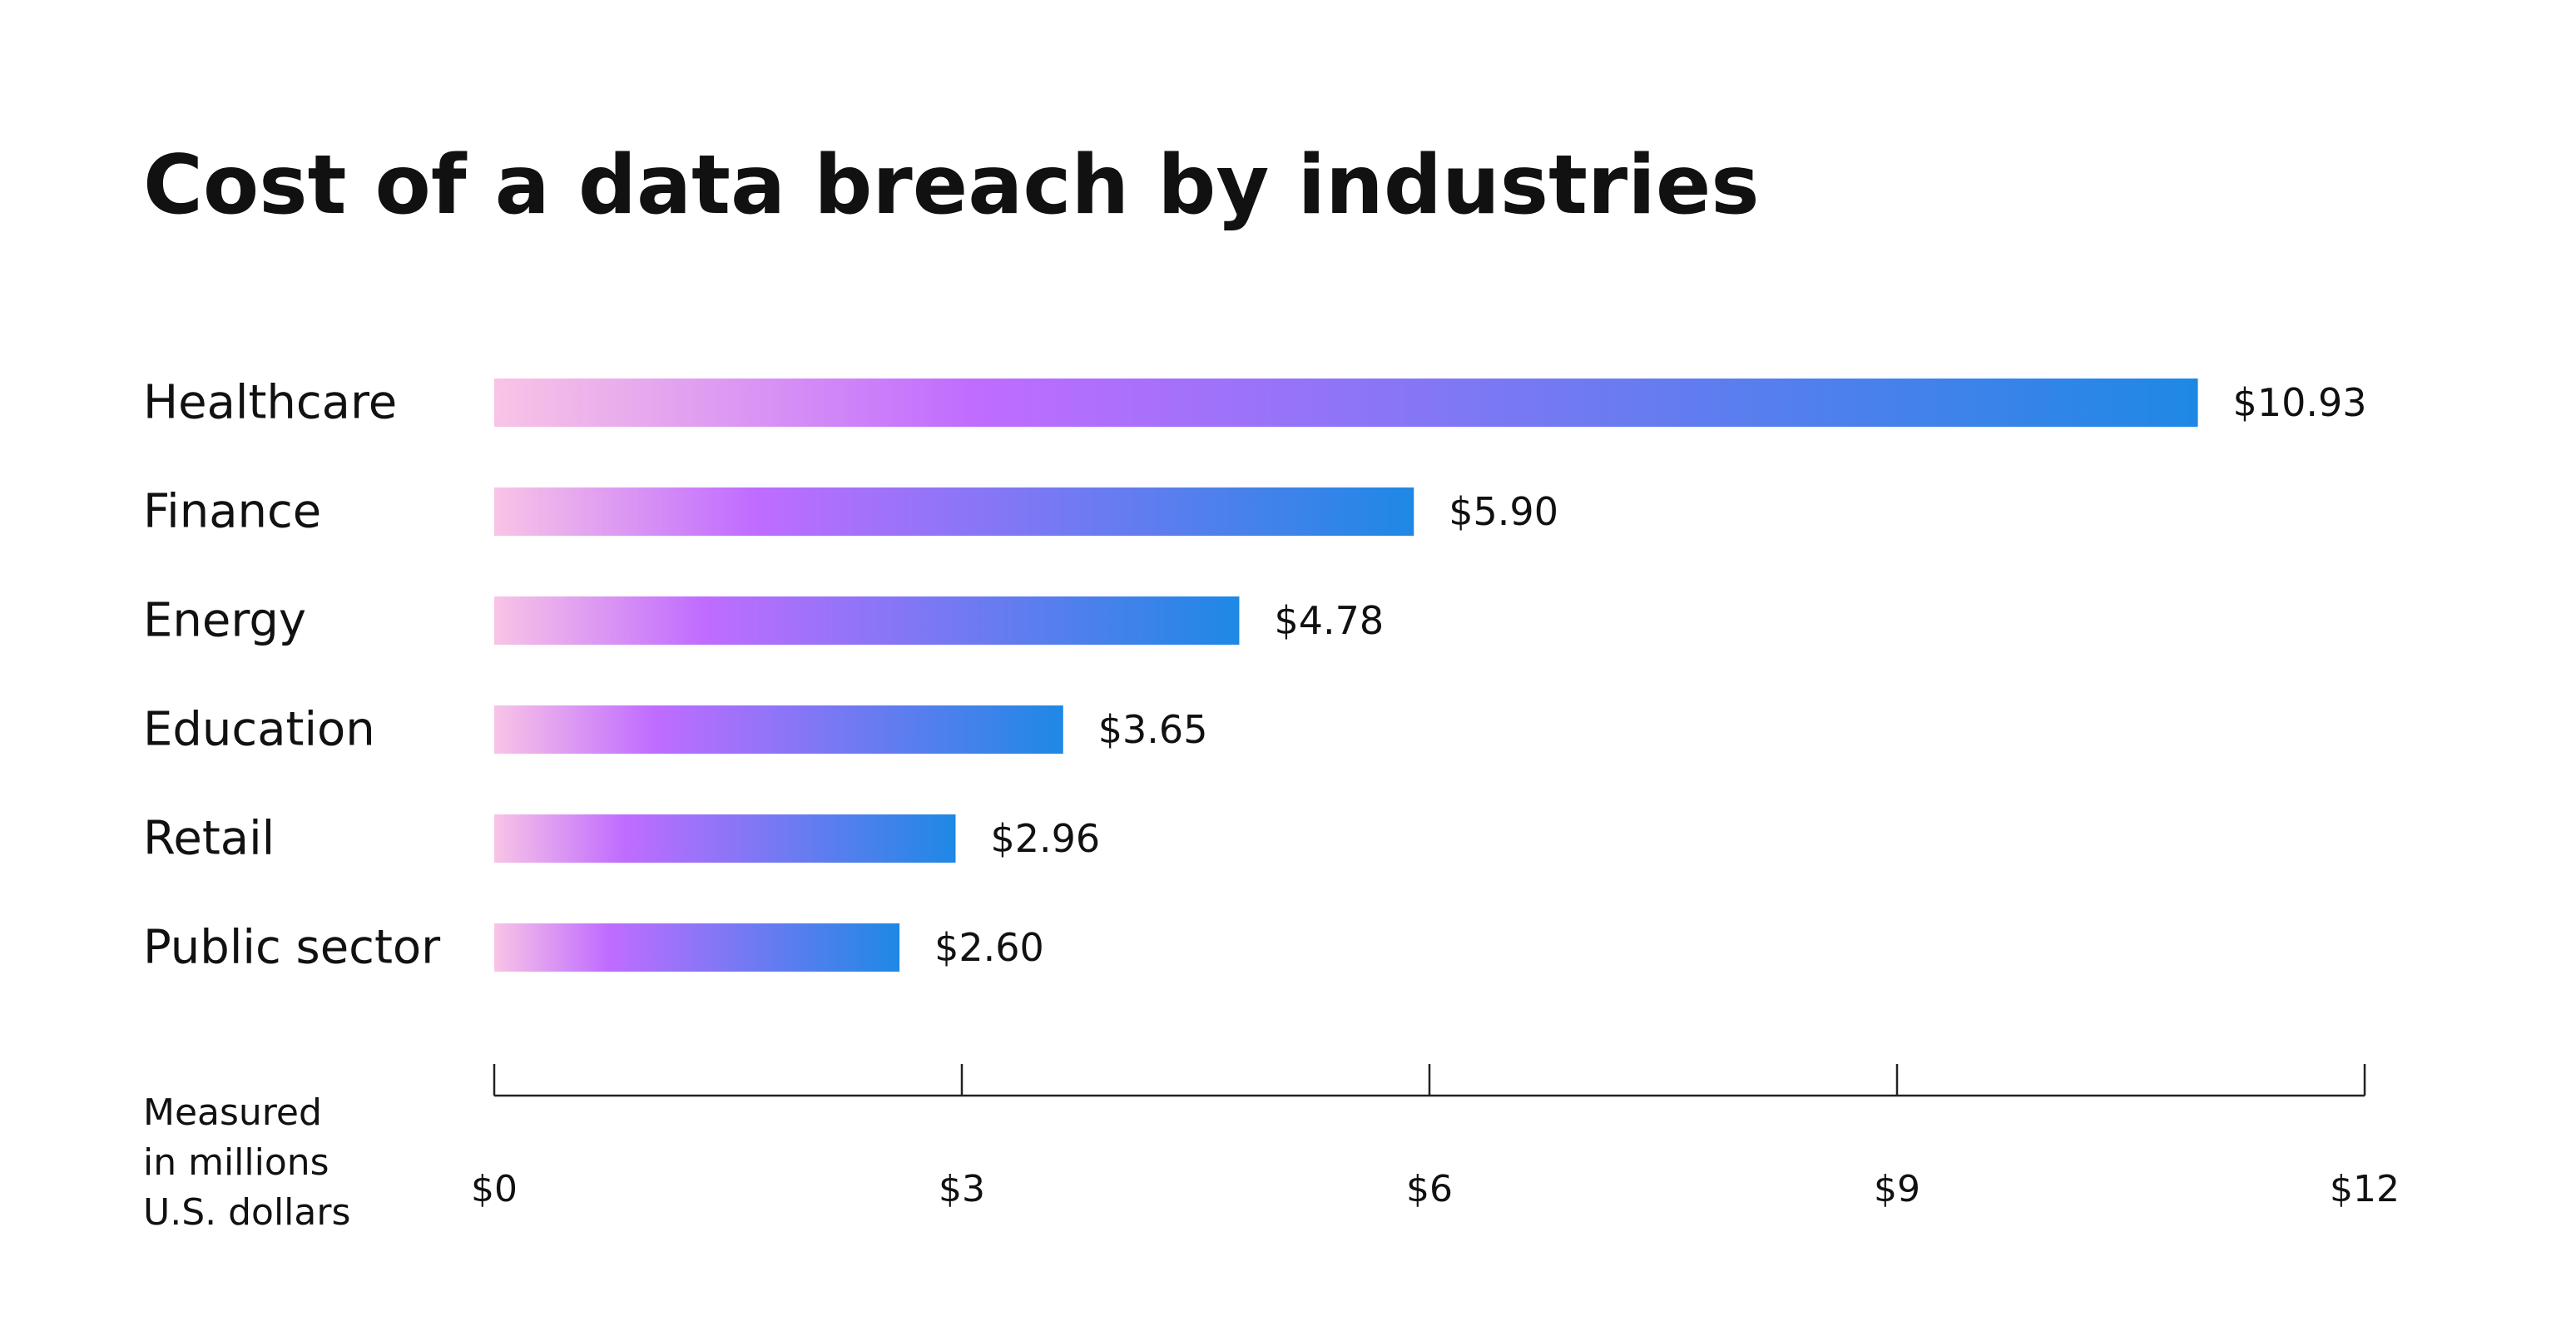  What do you see at coordinates (867, 620) in the screenshot?
I see `bar-energy` at bounding box center [867, 620].